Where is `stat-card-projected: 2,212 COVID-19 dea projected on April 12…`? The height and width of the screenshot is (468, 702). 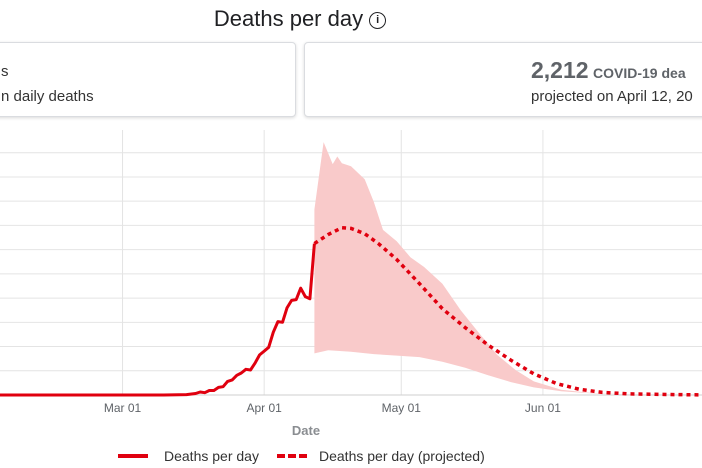
stat-card-projected: 2,212 COVID-19 dea projected on April 12… is located at coordinates (503, 79).